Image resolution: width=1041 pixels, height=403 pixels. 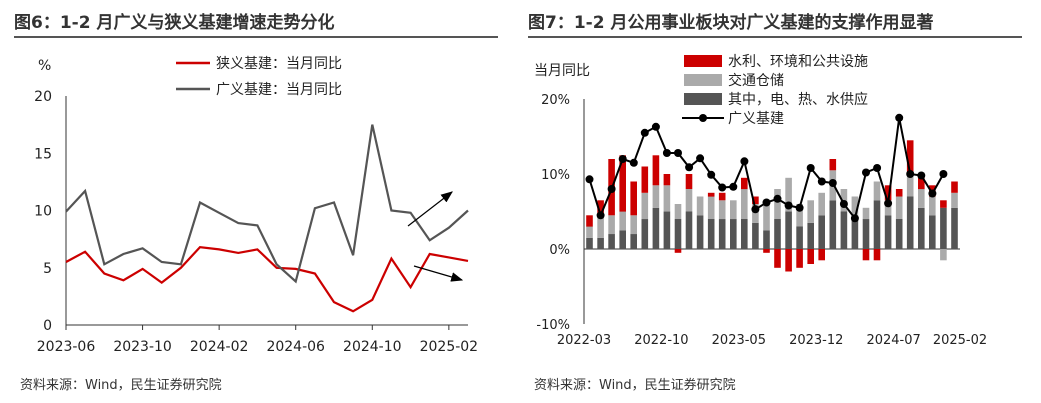 I want to click on legend-label: 狭义基建：当月同比, so click(x=279, y=63).